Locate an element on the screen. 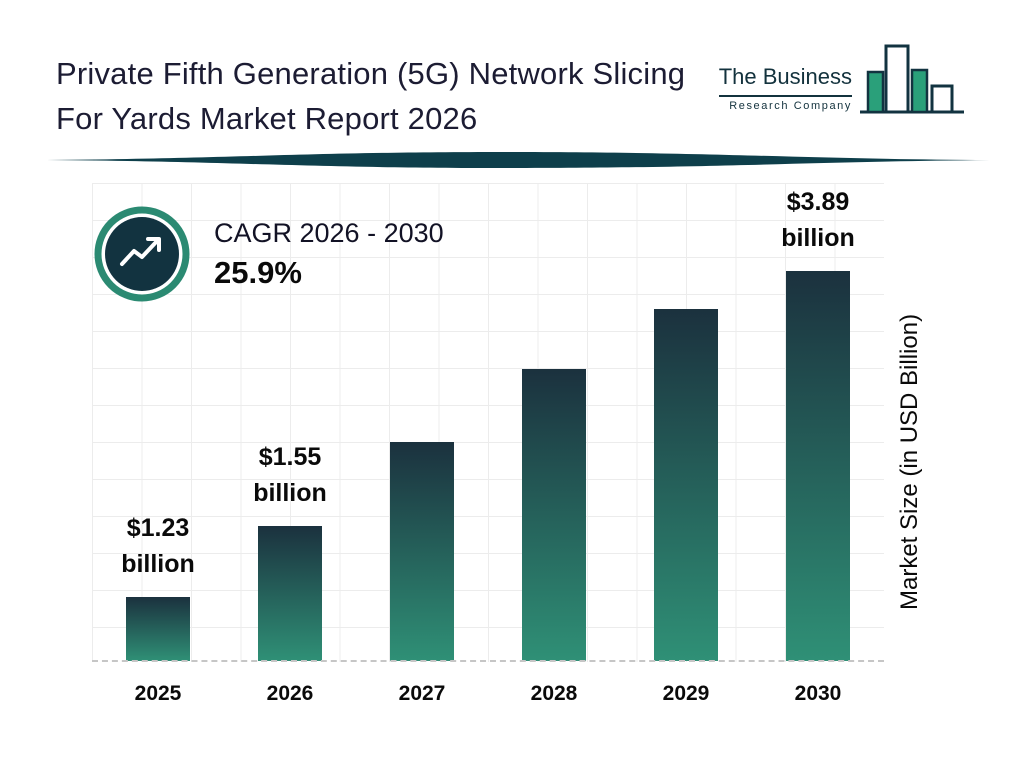  x-axis-label-2029: 2029 is located at coordinates (686, 693).